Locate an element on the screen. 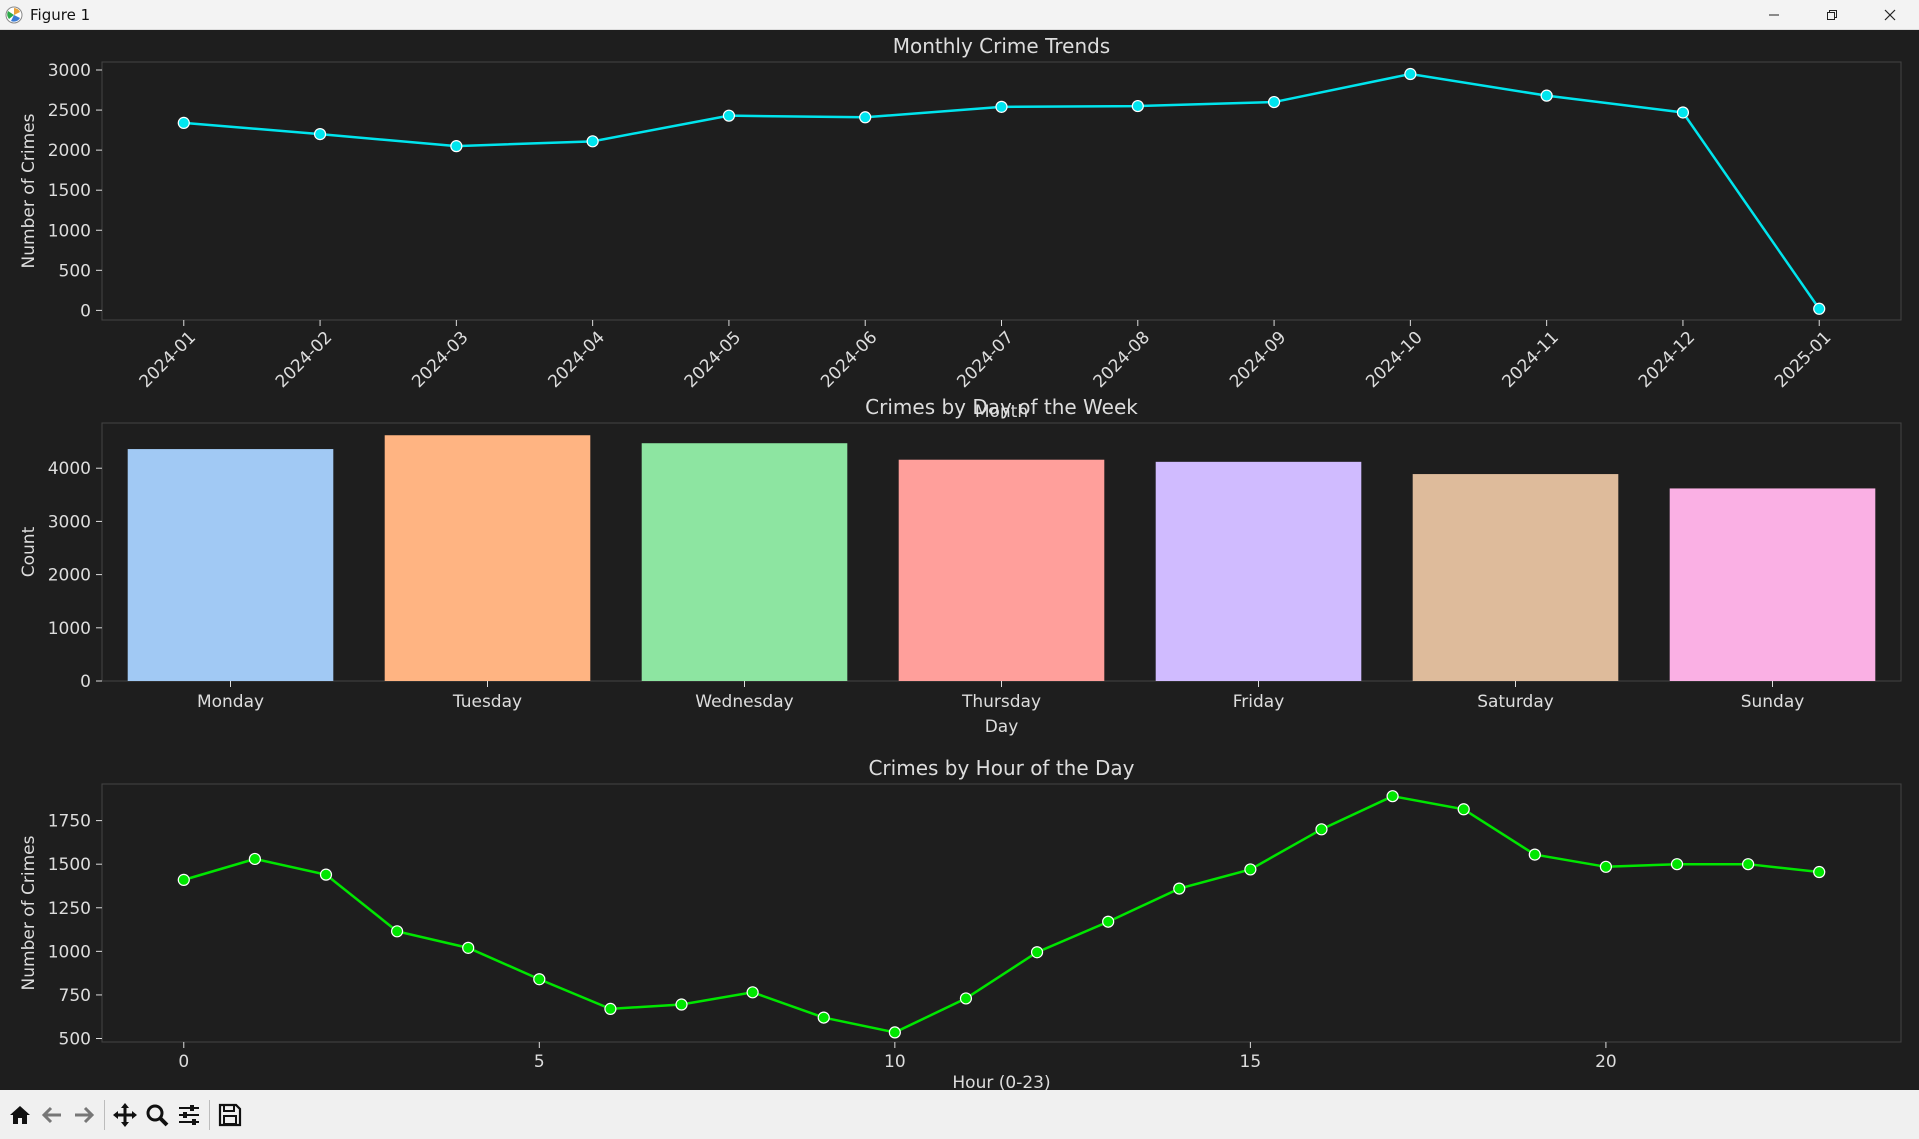 The image size is (1919, 1139). x-tick-label: 2024-07 is located at coordinates (985, 360).